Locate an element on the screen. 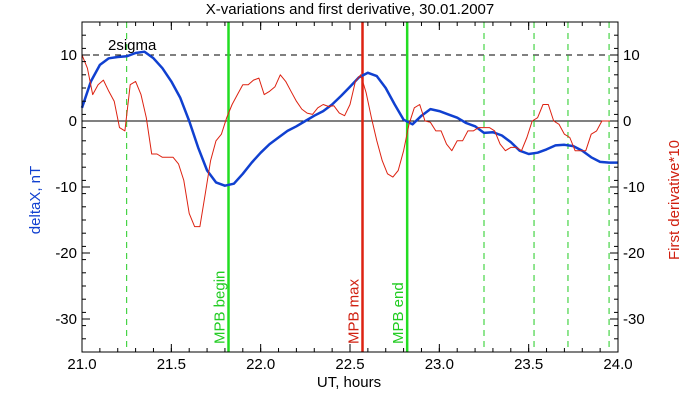  annotation-mpb-max: MPB max is located at coordinates (354, 311).